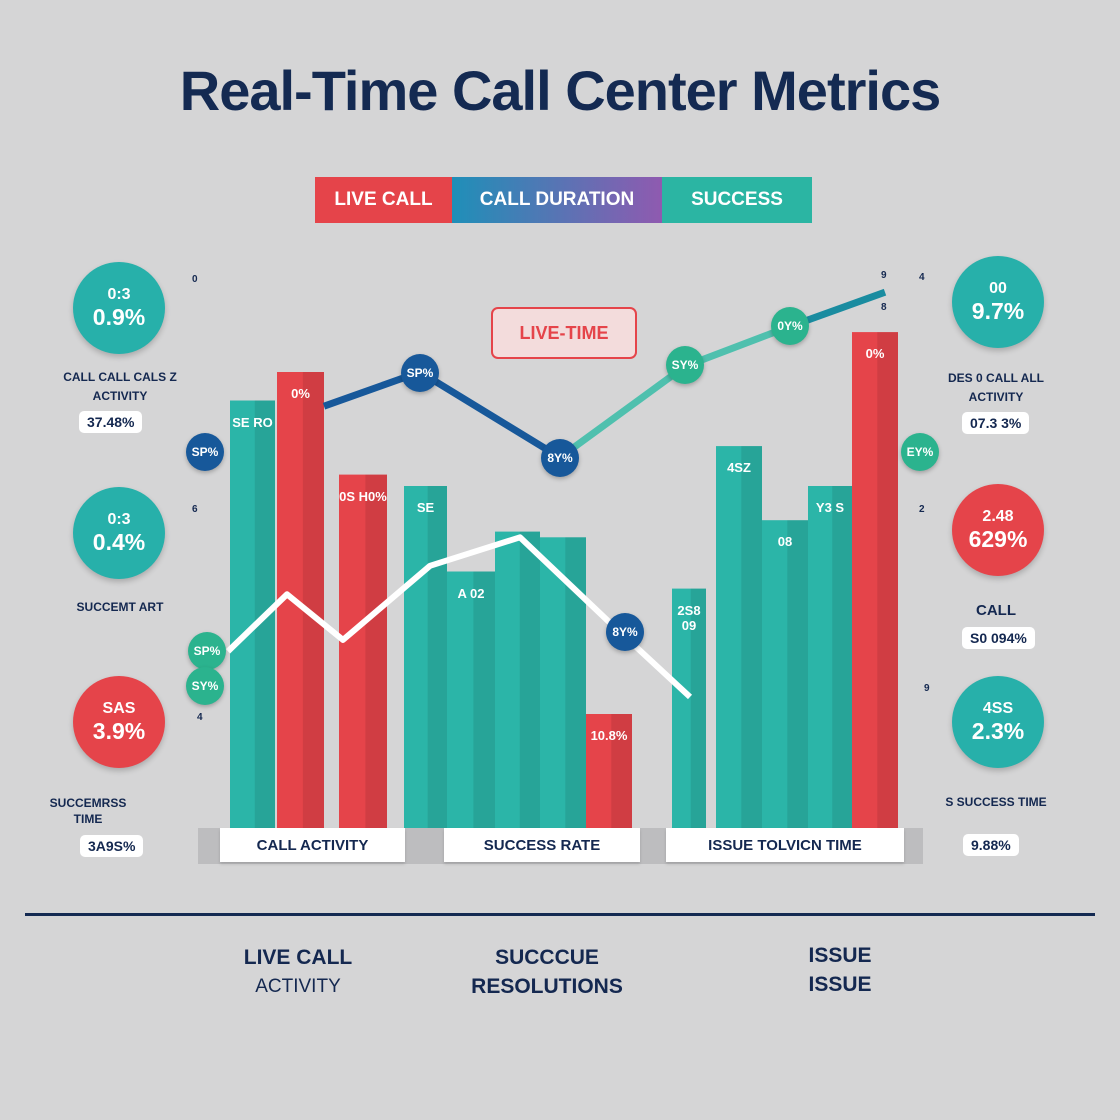  I want to click on series-line-navy, so click(442, 414).